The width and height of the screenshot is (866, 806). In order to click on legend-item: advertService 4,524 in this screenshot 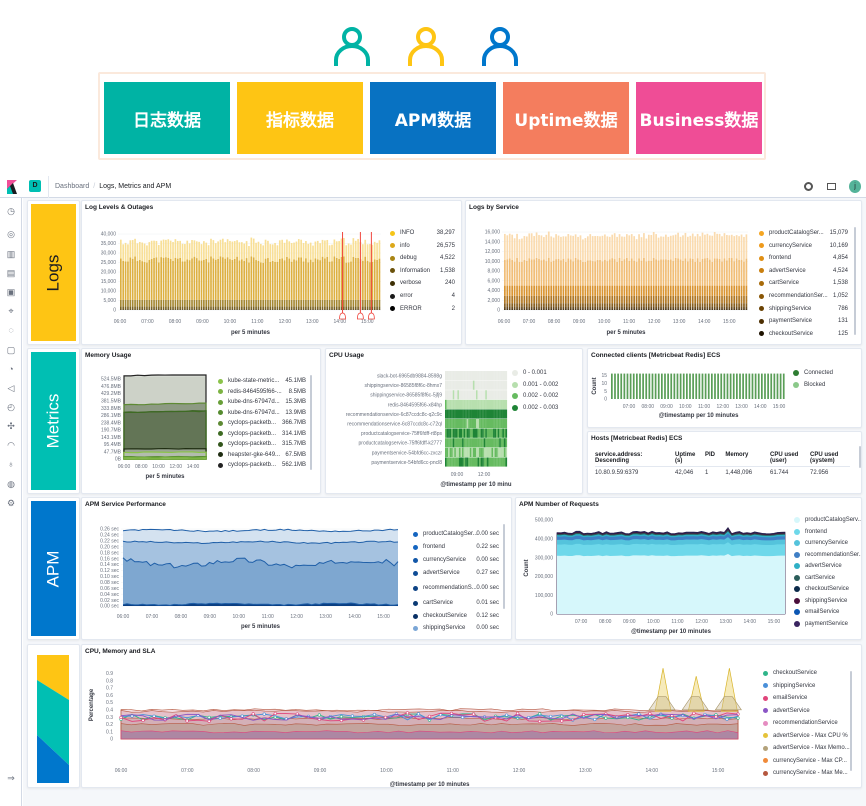, I will do `click(803, 271)`.